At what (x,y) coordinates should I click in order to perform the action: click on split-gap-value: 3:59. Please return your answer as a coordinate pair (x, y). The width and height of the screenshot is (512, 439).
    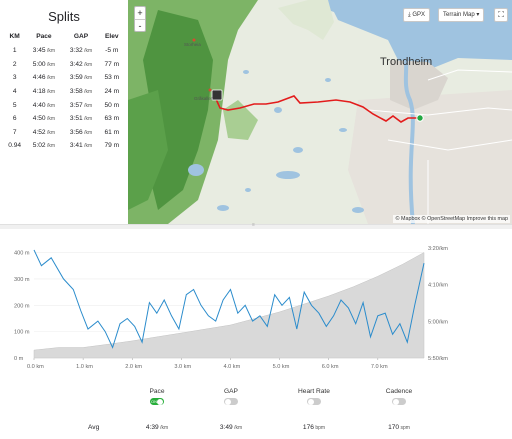
    Looking at the image, I should click on (76, 78).